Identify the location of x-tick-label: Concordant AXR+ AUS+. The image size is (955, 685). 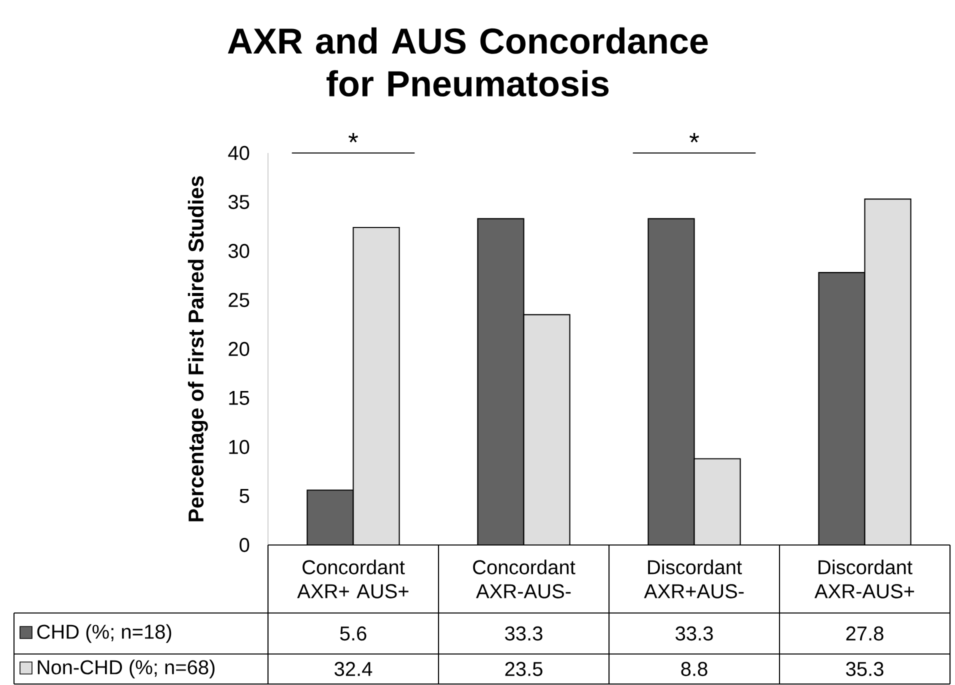
(352, 579).